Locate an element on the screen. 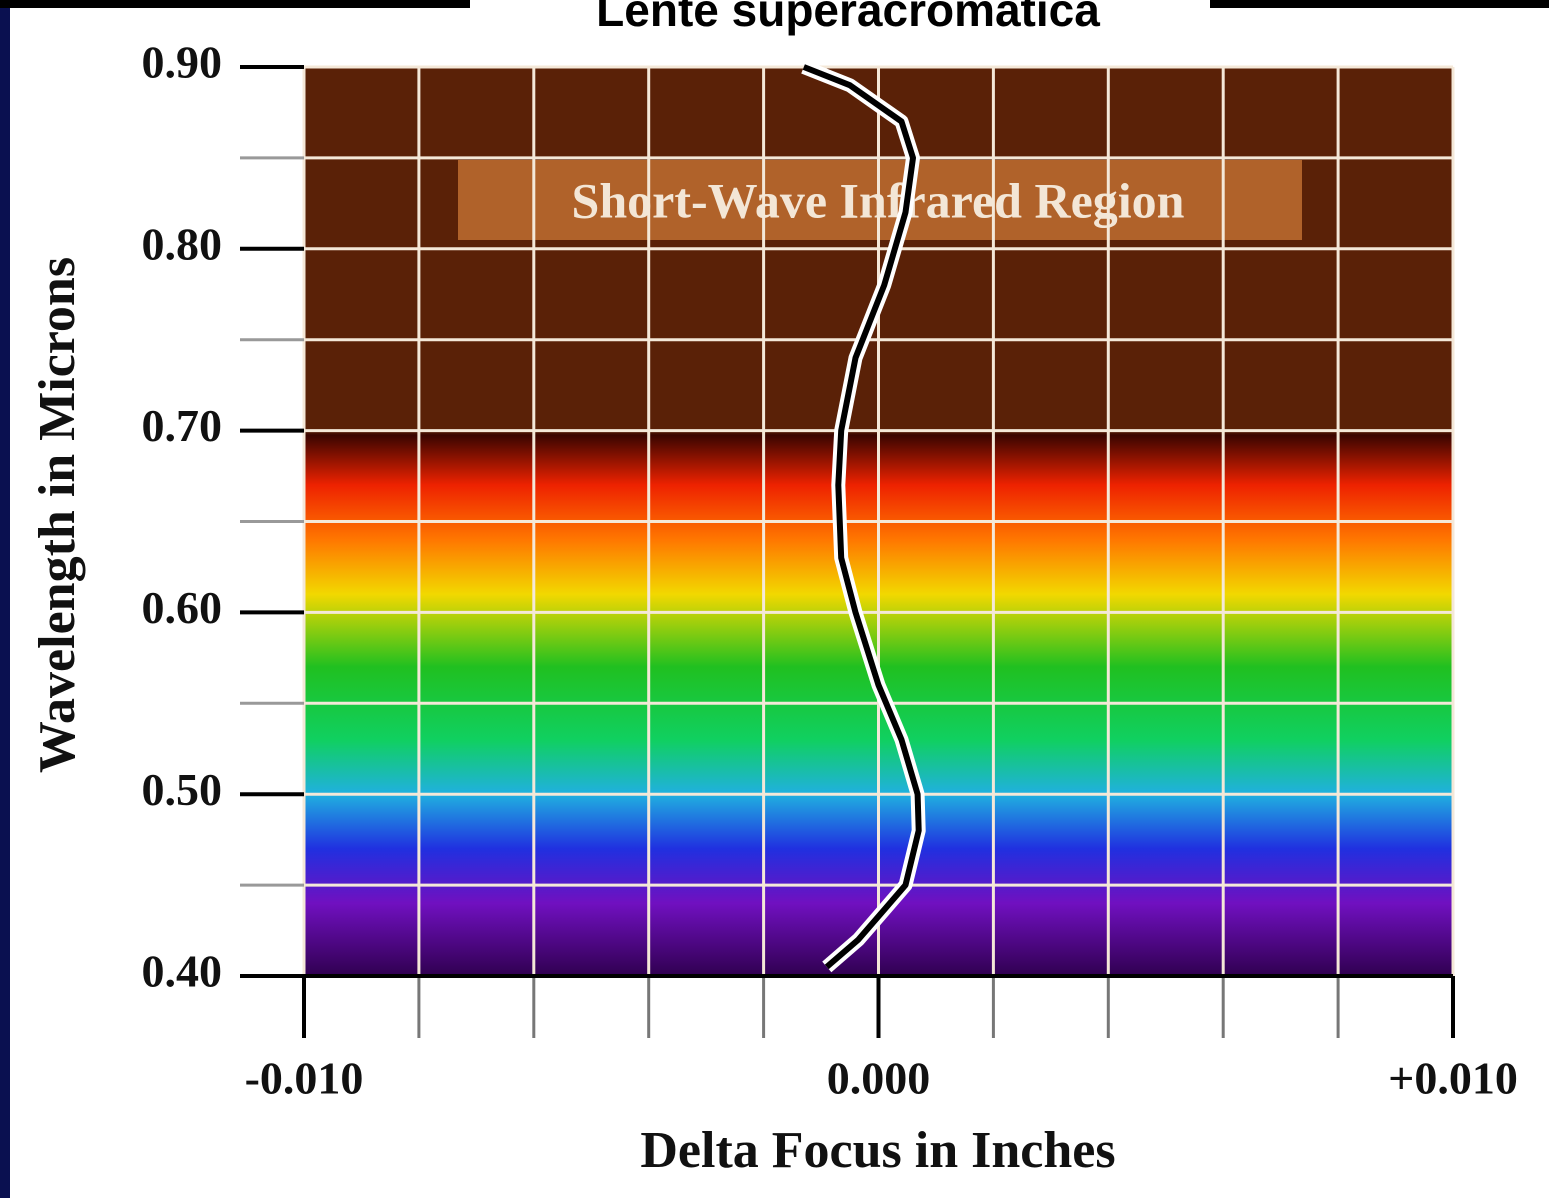 The image size is (1549, 1198). title-backdrop is located at coordinates (840, 20).